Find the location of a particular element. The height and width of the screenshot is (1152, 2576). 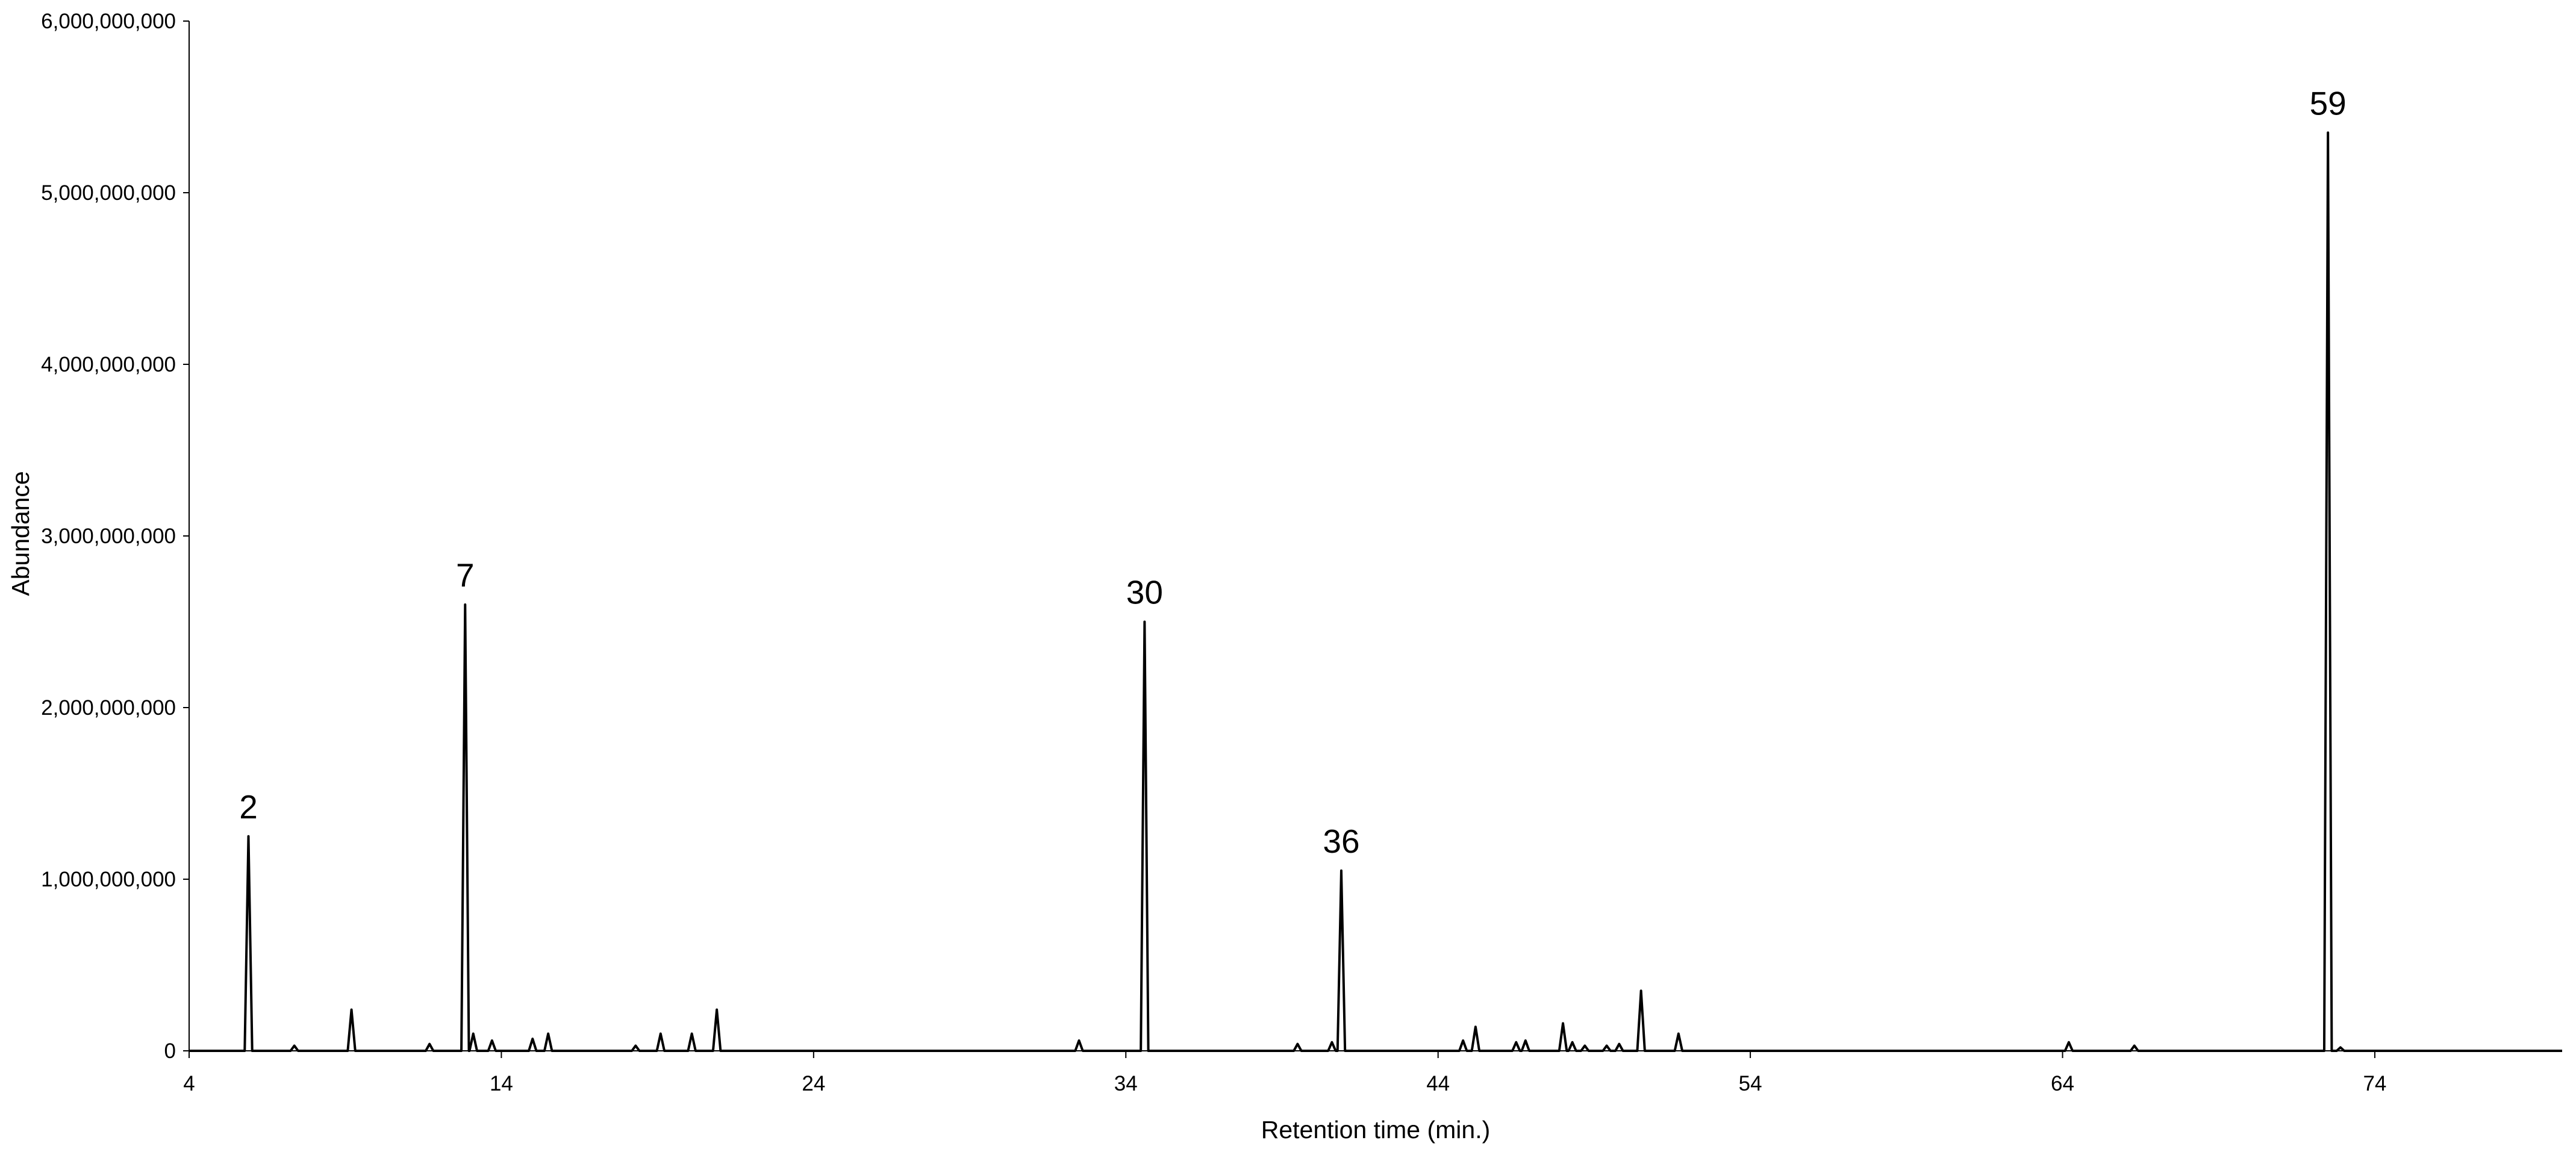

y-tick-label: 6,000,000,000 is located at coordinates (108, 21).